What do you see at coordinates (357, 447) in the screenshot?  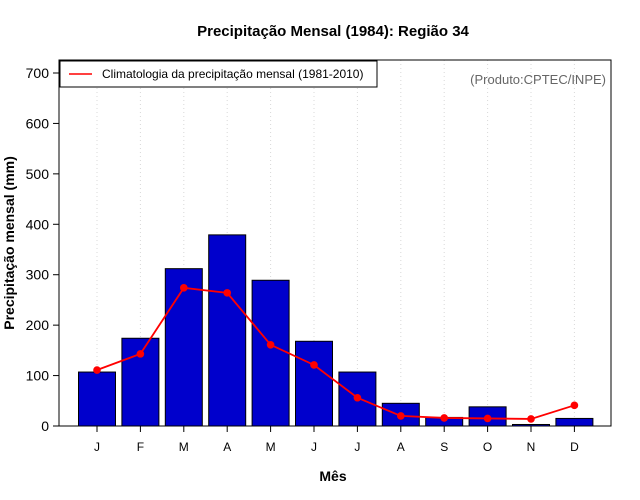 I see `x-tick-label-6: J` at bounding box center [357, 447].